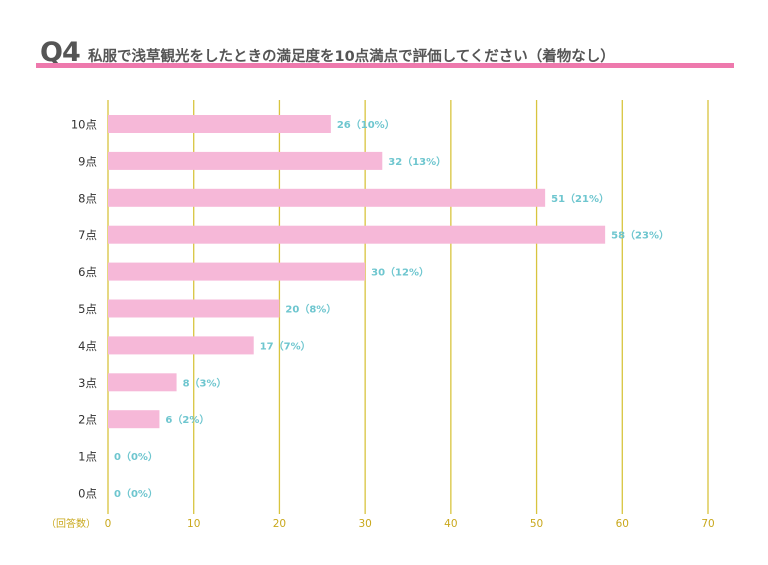 This screenshot has width=768, height=565. I want to click on x-axis-label: （回答数）, so click(71, 523).